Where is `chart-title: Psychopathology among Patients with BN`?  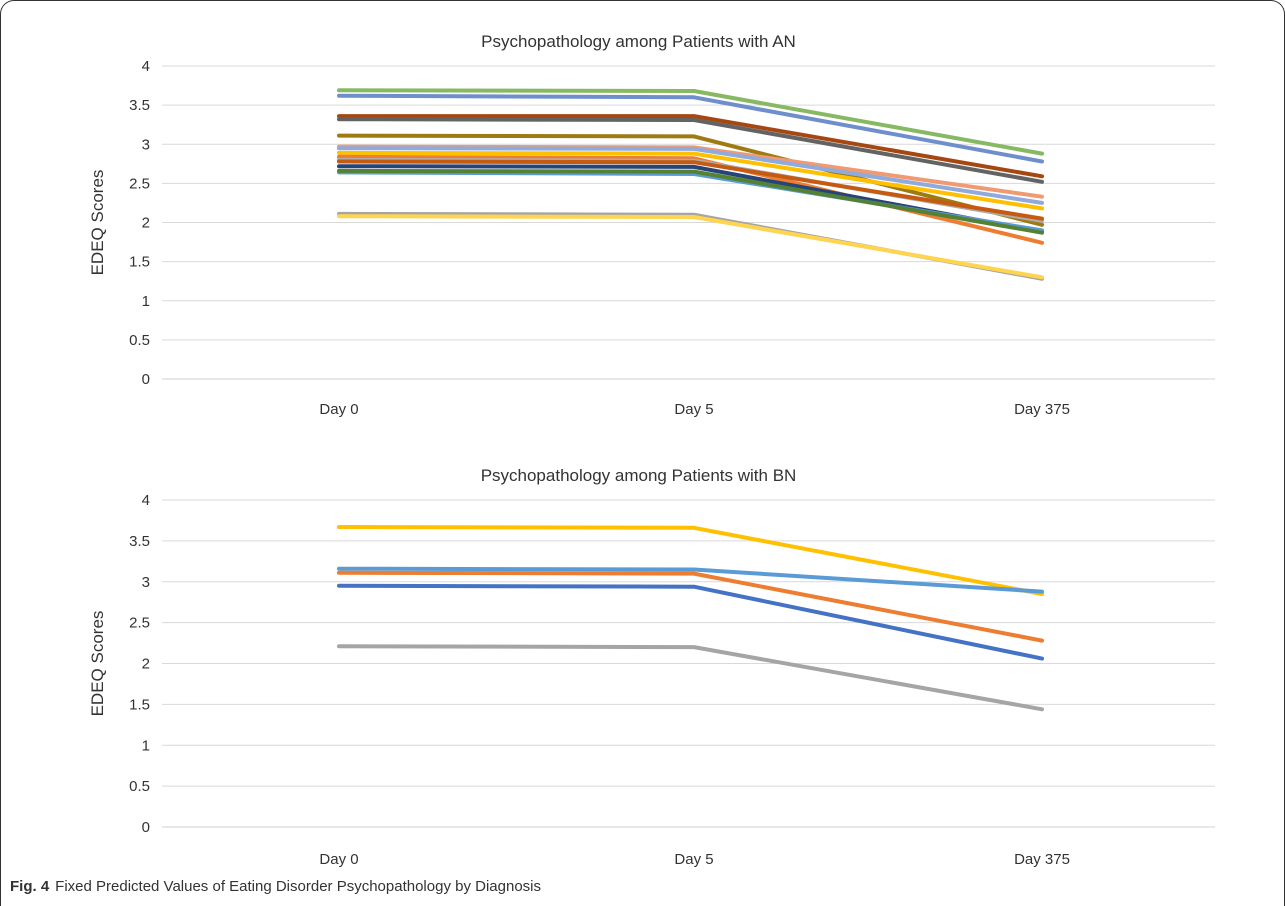
chart-title: Psychopathology among Patients with BN is located at coordinates (639, 475).